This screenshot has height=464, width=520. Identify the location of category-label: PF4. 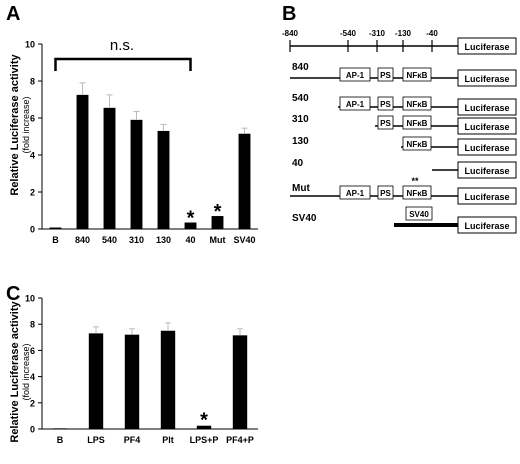
(132, 440).